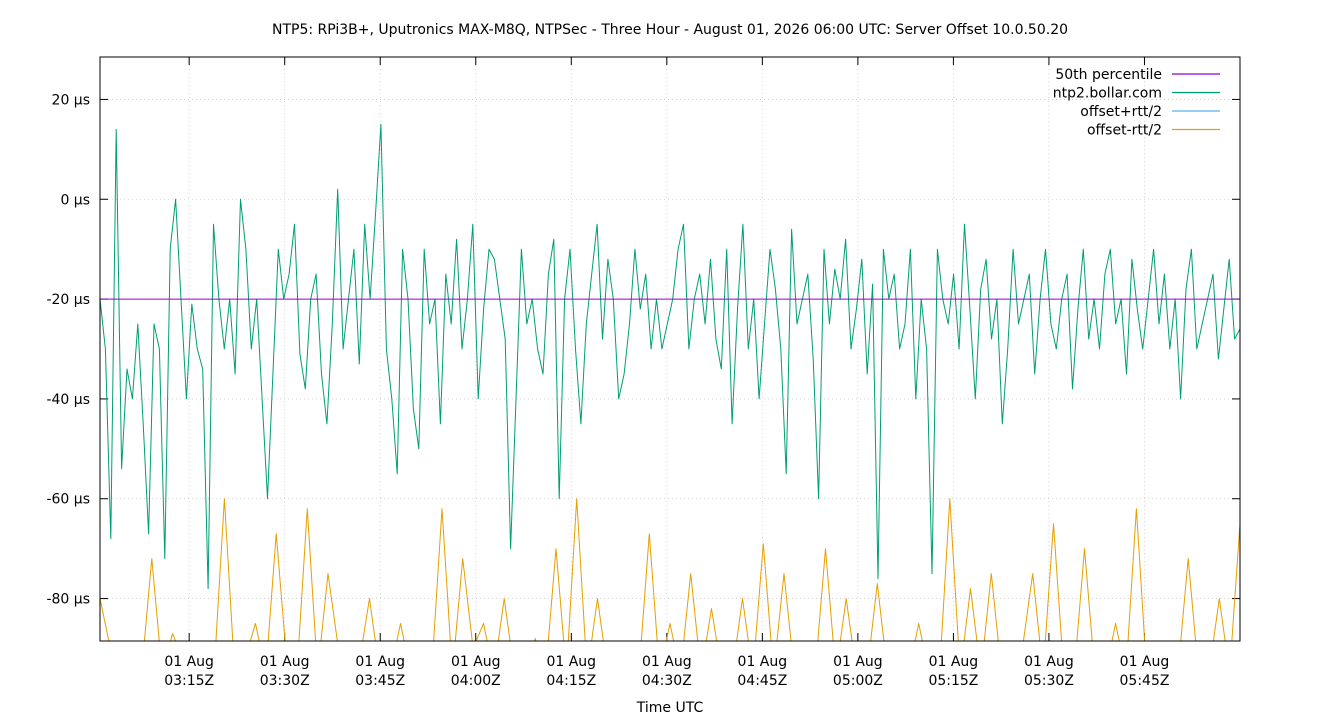 The width and height of the screenshot is (1340, 720). Describe the element at coordinates (1121, 112) in the screenshot. I see `legend-label: offset+rtt/2` at that location.